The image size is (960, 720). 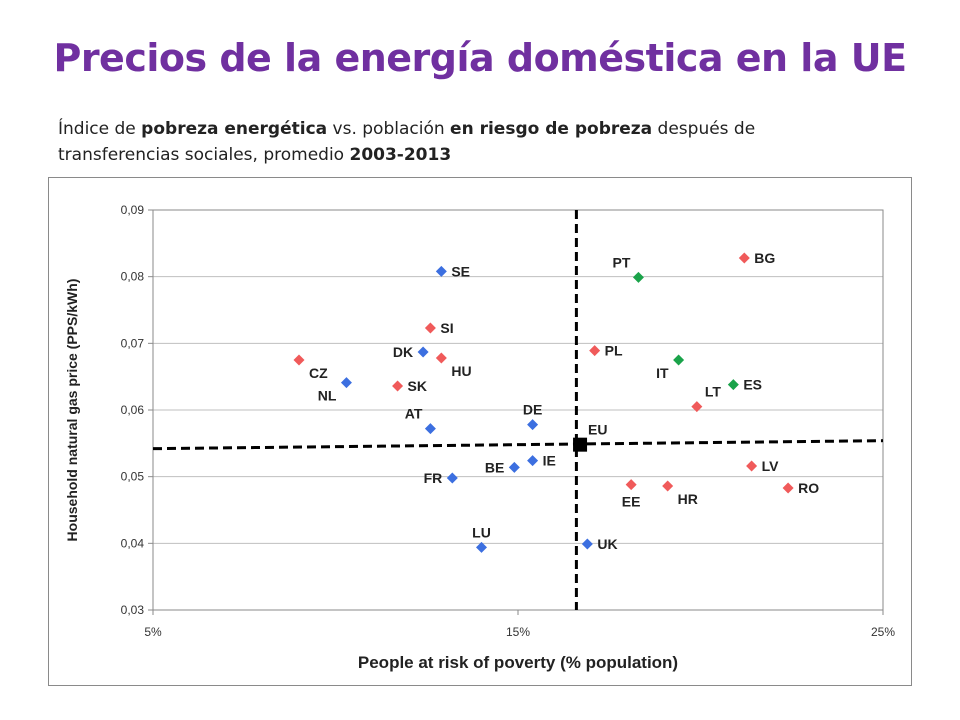 I want to click on point-marker-bg, so click(x=744, y=258).